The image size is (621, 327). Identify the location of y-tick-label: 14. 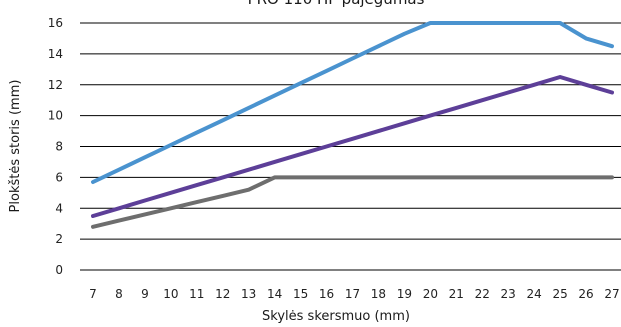
(55, 54).